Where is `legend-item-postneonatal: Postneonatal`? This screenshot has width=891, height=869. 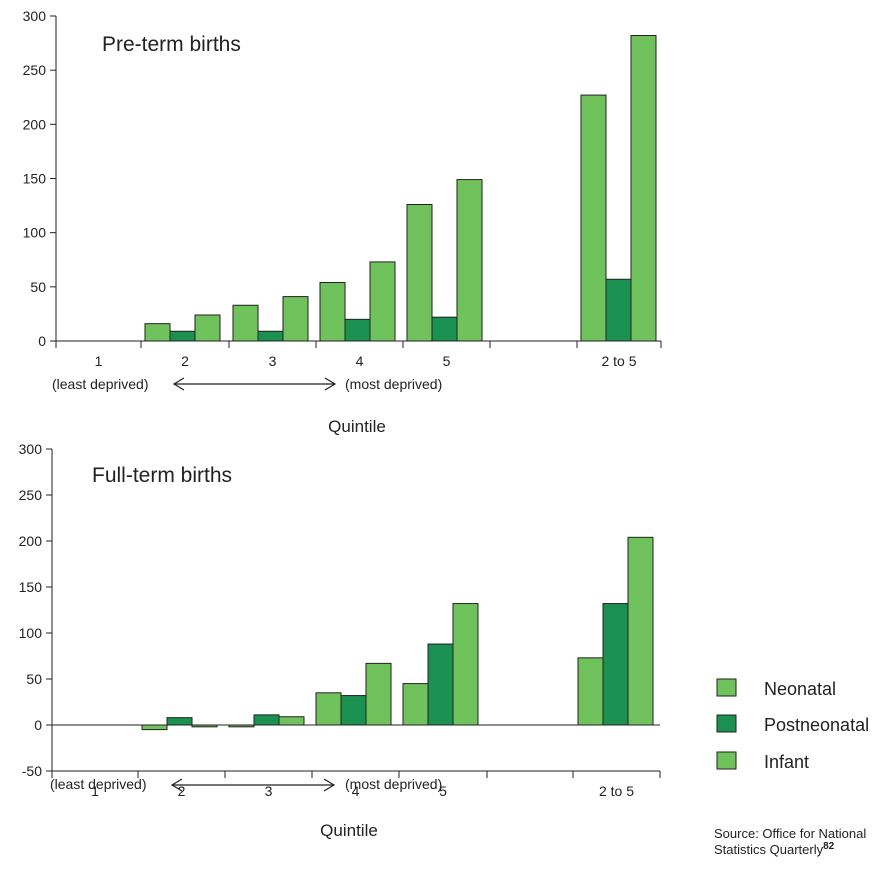 legend-item-postneonatal: Postneonatal is located at coordinates (792, 724).